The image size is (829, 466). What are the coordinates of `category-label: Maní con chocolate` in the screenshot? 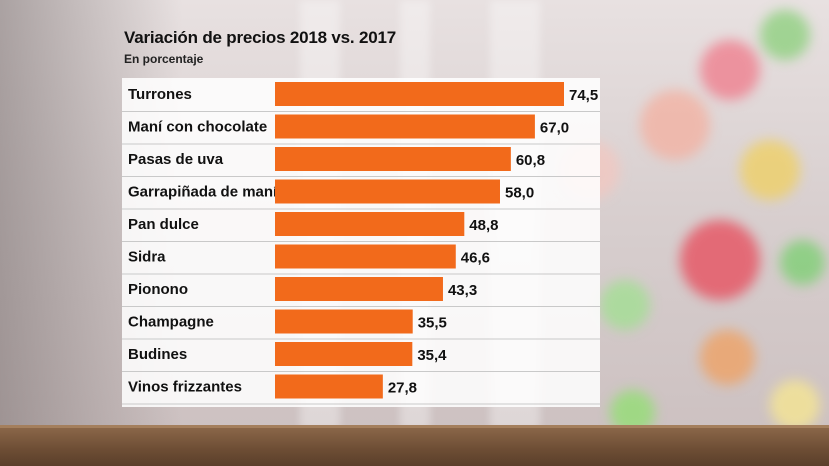 It's located at (197, 127).